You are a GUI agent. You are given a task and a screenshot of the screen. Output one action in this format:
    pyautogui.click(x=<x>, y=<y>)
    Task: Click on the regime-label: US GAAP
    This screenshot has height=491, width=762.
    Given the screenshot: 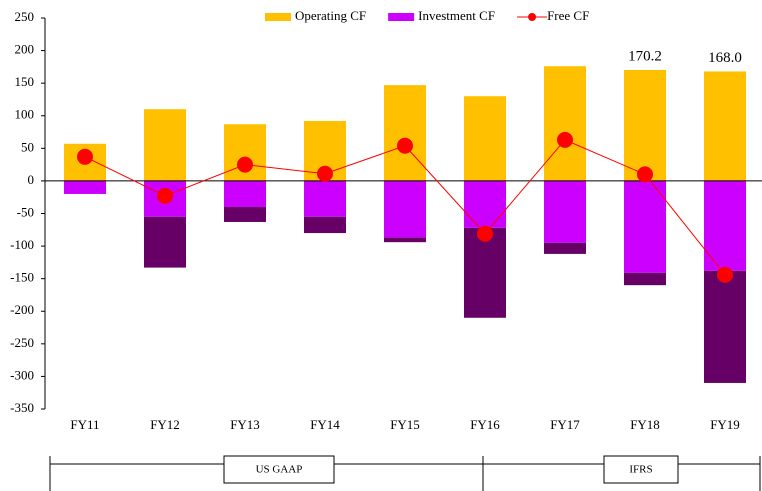 What is the action you would take?
    pyautogui.click(x=279, y=470)
    